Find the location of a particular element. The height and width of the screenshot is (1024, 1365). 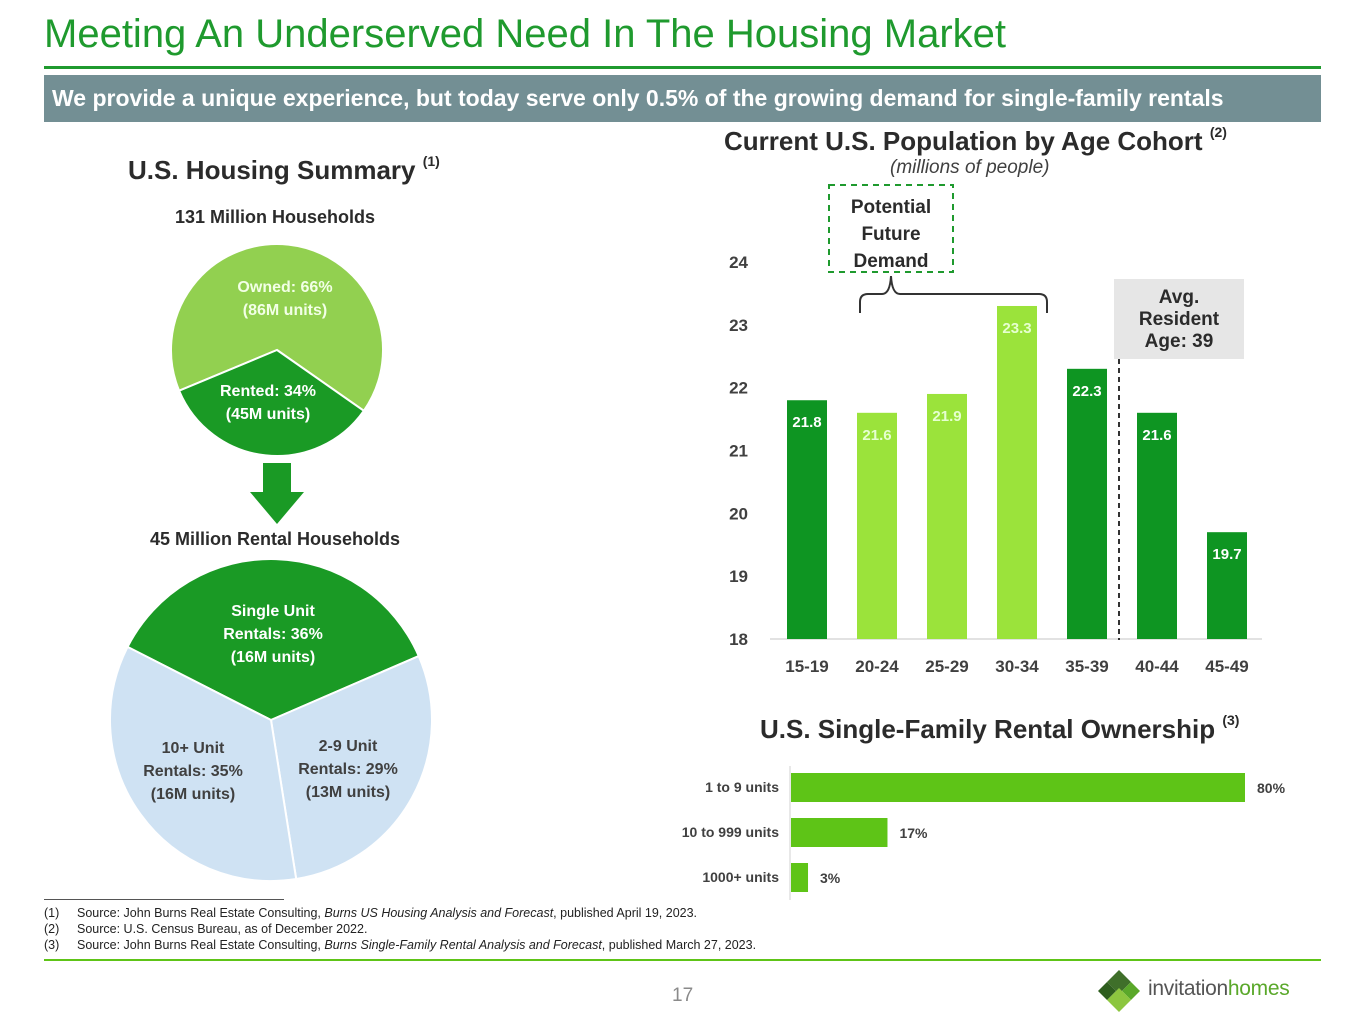

potential-demand-box is located at coordinates (891, 228).